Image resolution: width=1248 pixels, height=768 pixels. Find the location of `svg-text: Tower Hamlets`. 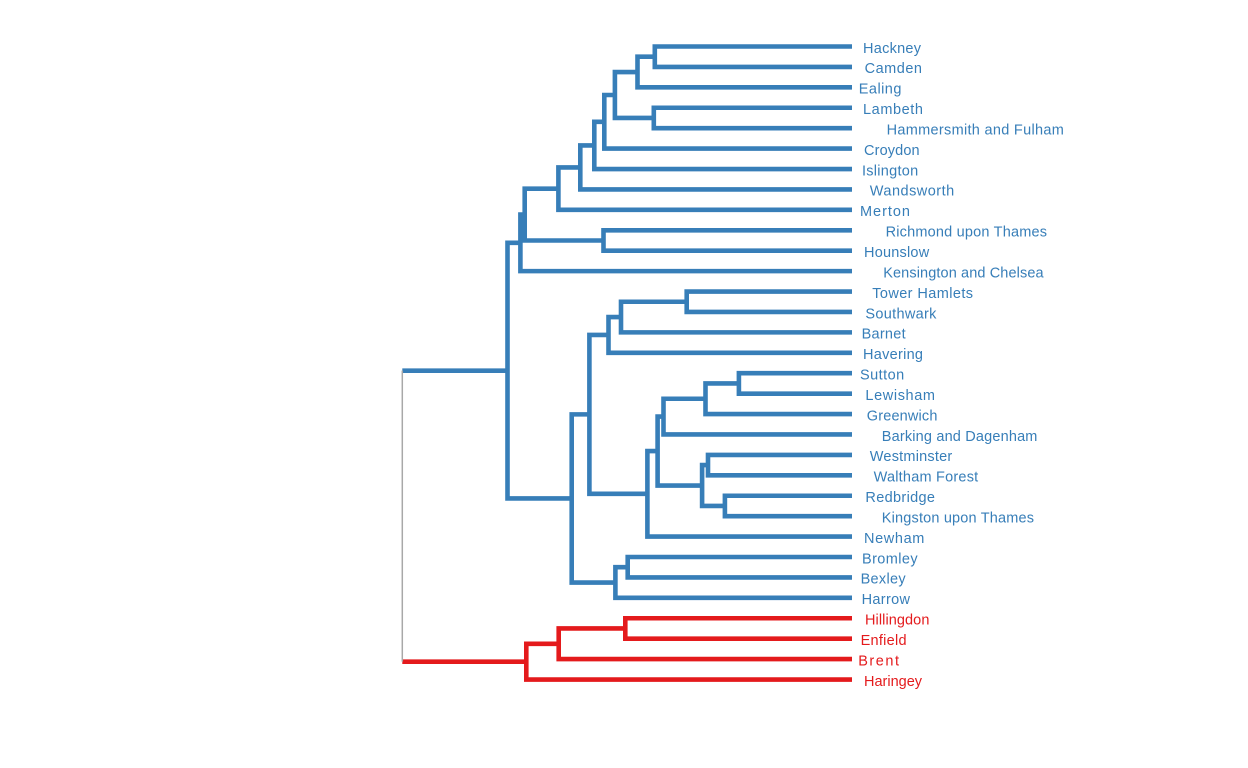

svg-text: Tower Hamlets is located at coordinates (922, 294).